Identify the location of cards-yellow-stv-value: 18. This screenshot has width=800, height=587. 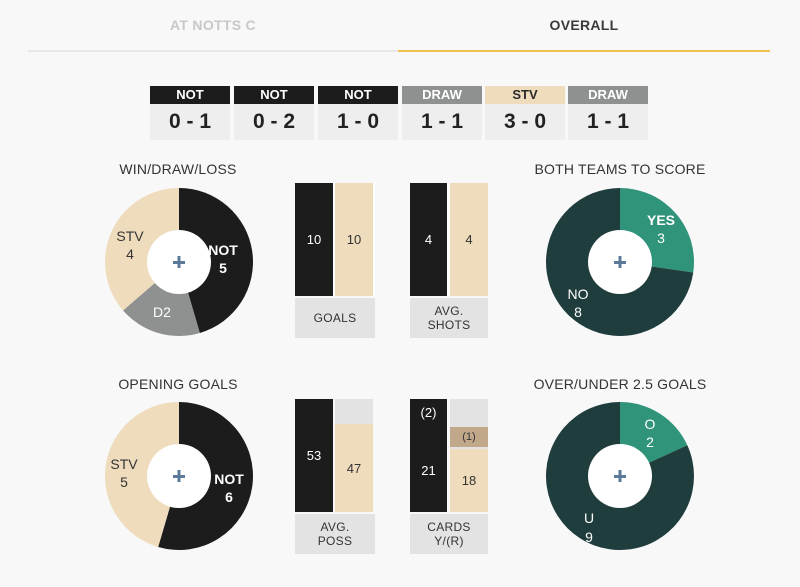
(469, 480).